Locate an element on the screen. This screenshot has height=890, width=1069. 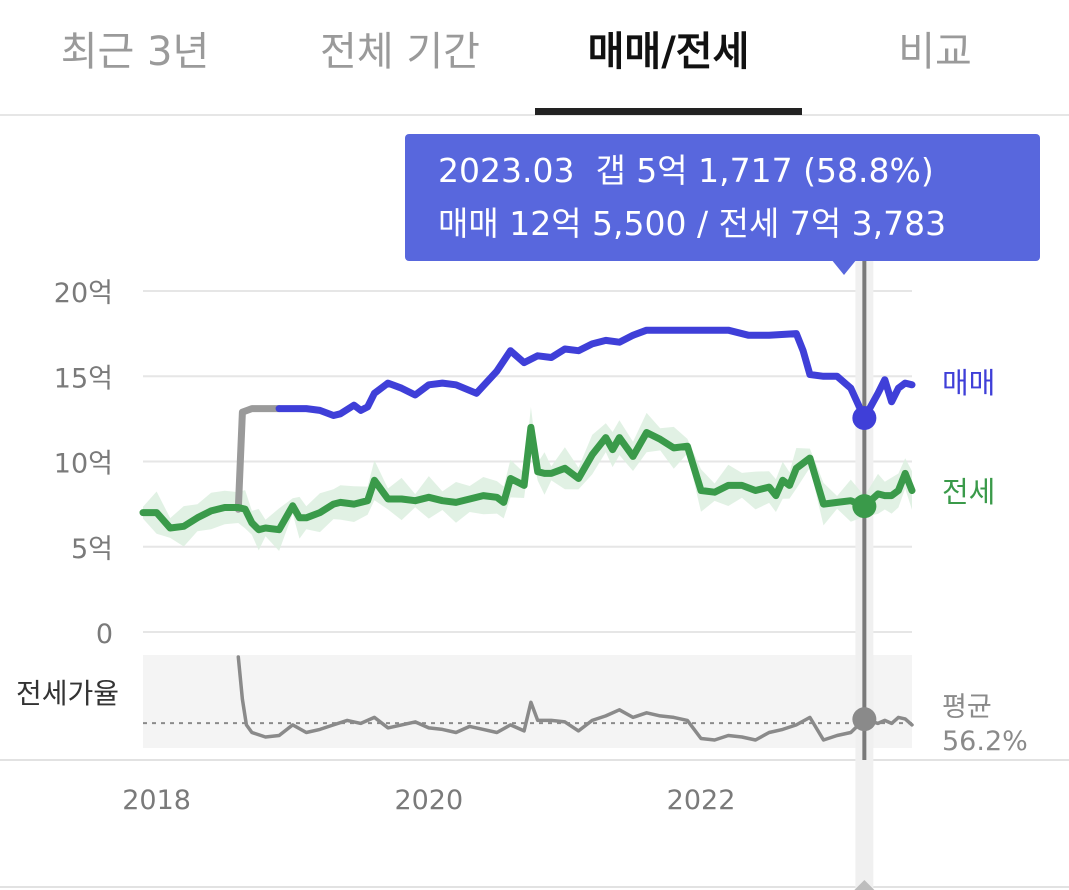
jeonse-line is located at coordinates (527, 478).